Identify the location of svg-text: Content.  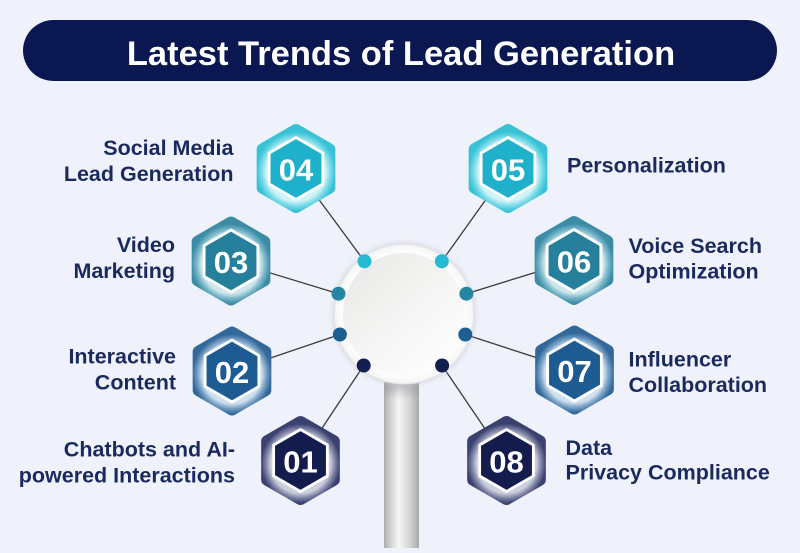
(135, 383).